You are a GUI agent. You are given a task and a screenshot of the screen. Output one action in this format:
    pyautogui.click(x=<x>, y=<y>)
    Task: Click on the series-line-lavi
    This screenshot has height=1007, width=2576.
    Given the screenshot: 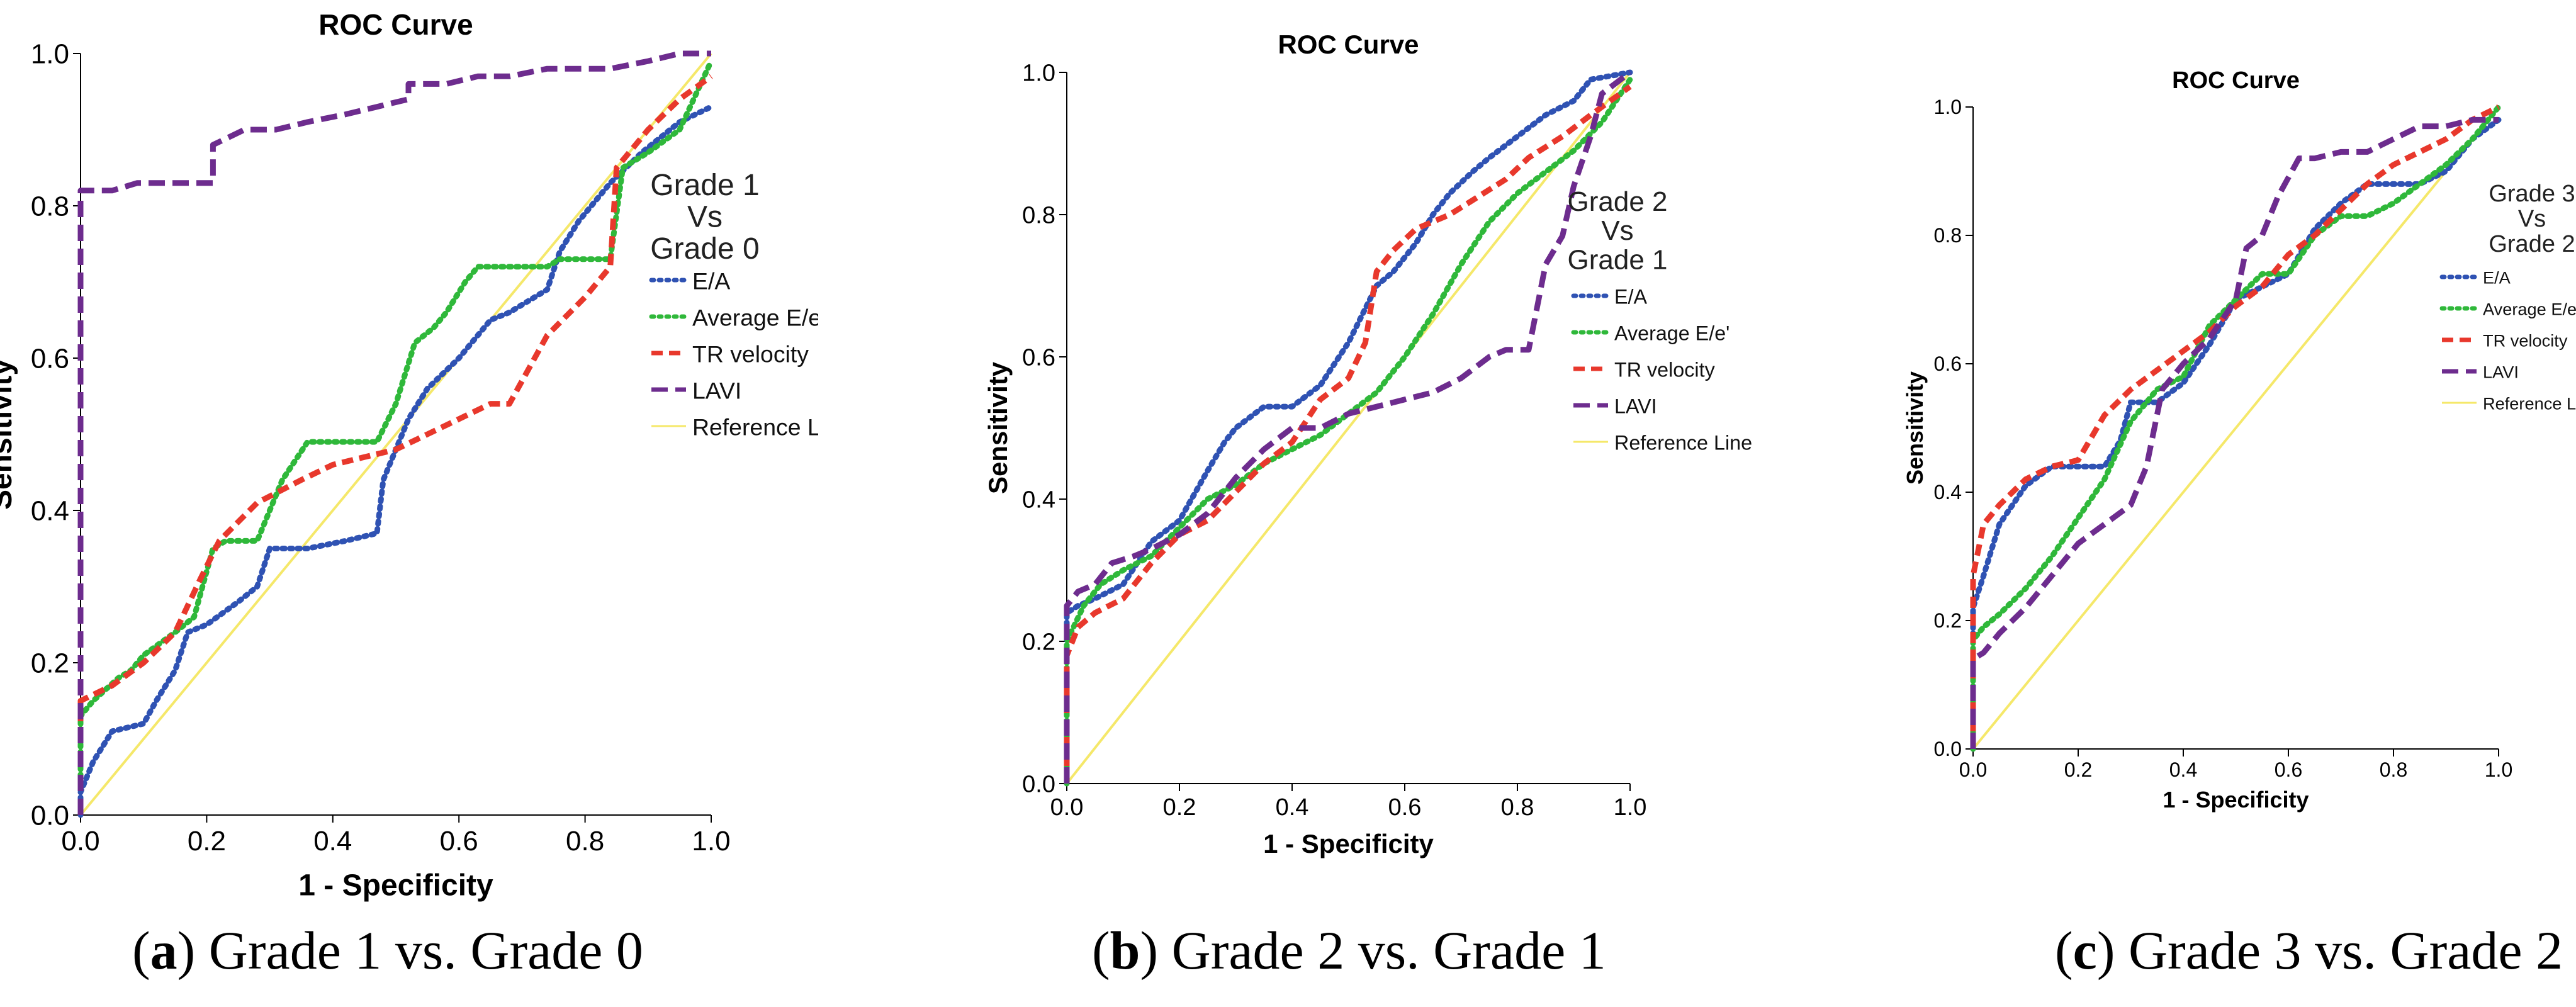 What is the action you would take?
    pyautogui.click(x=2234, y=432)
    